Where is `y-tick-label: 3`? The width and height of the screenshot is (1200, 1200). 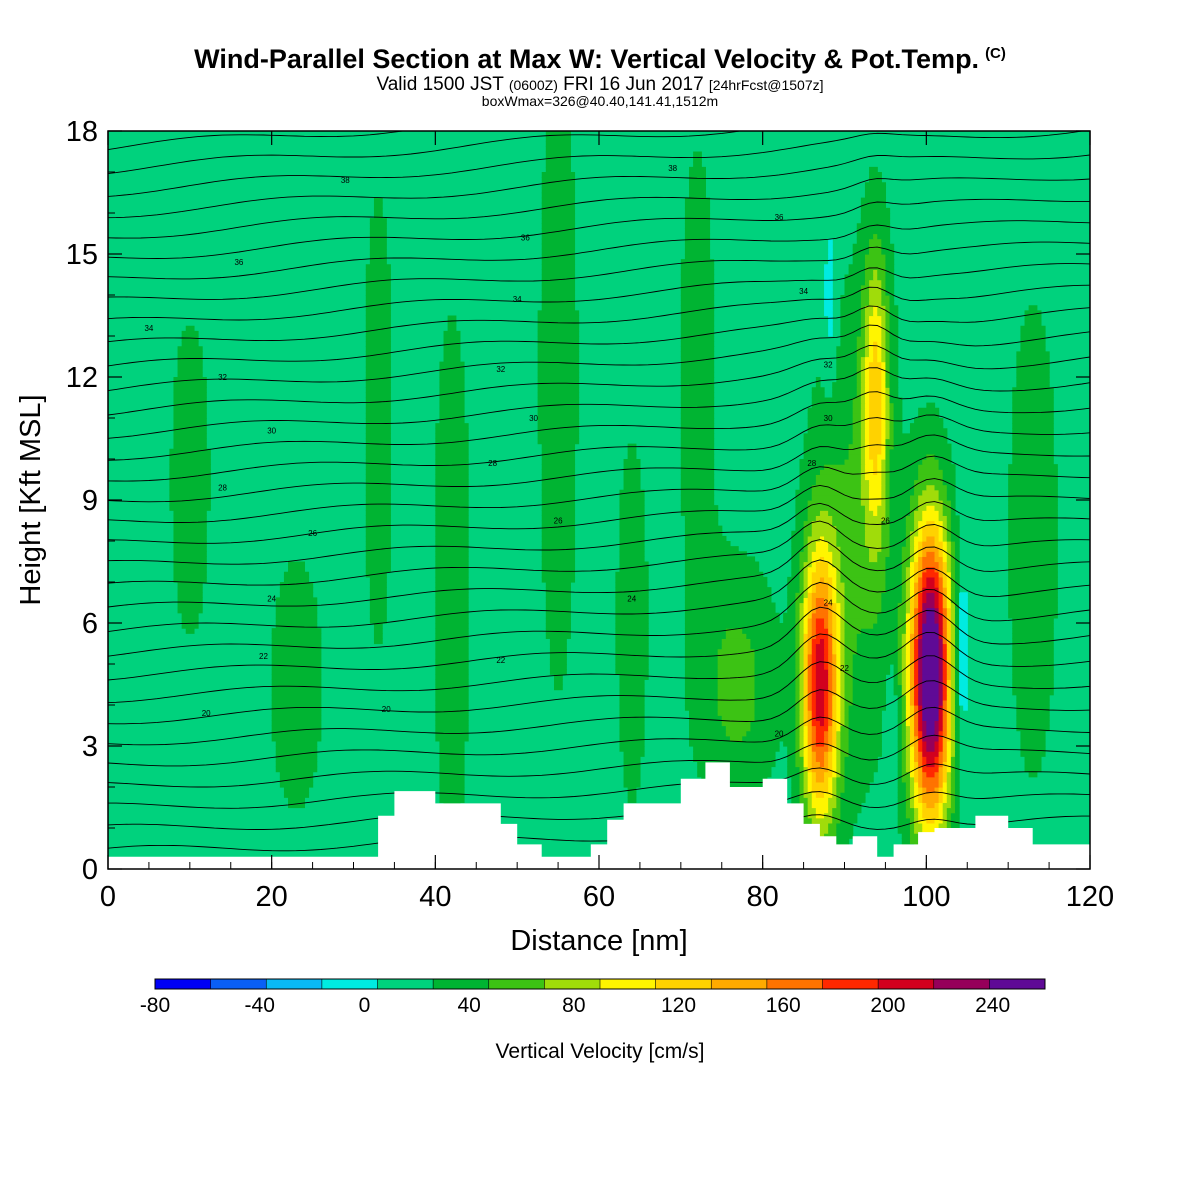 y-tick-label: 3 is located at coordinates (90, 747).